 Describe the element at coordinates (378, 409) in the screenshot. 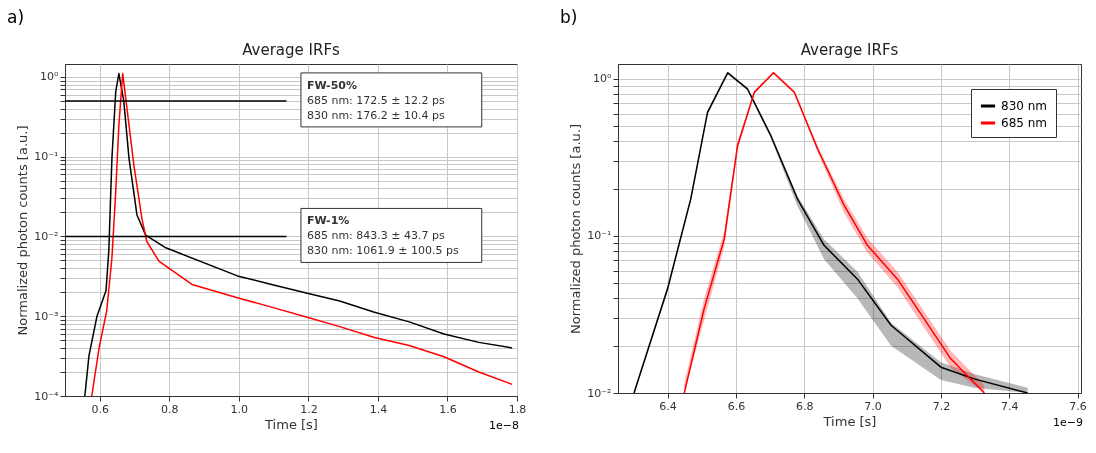

I see `x-tick-label: 1.4` at that location.